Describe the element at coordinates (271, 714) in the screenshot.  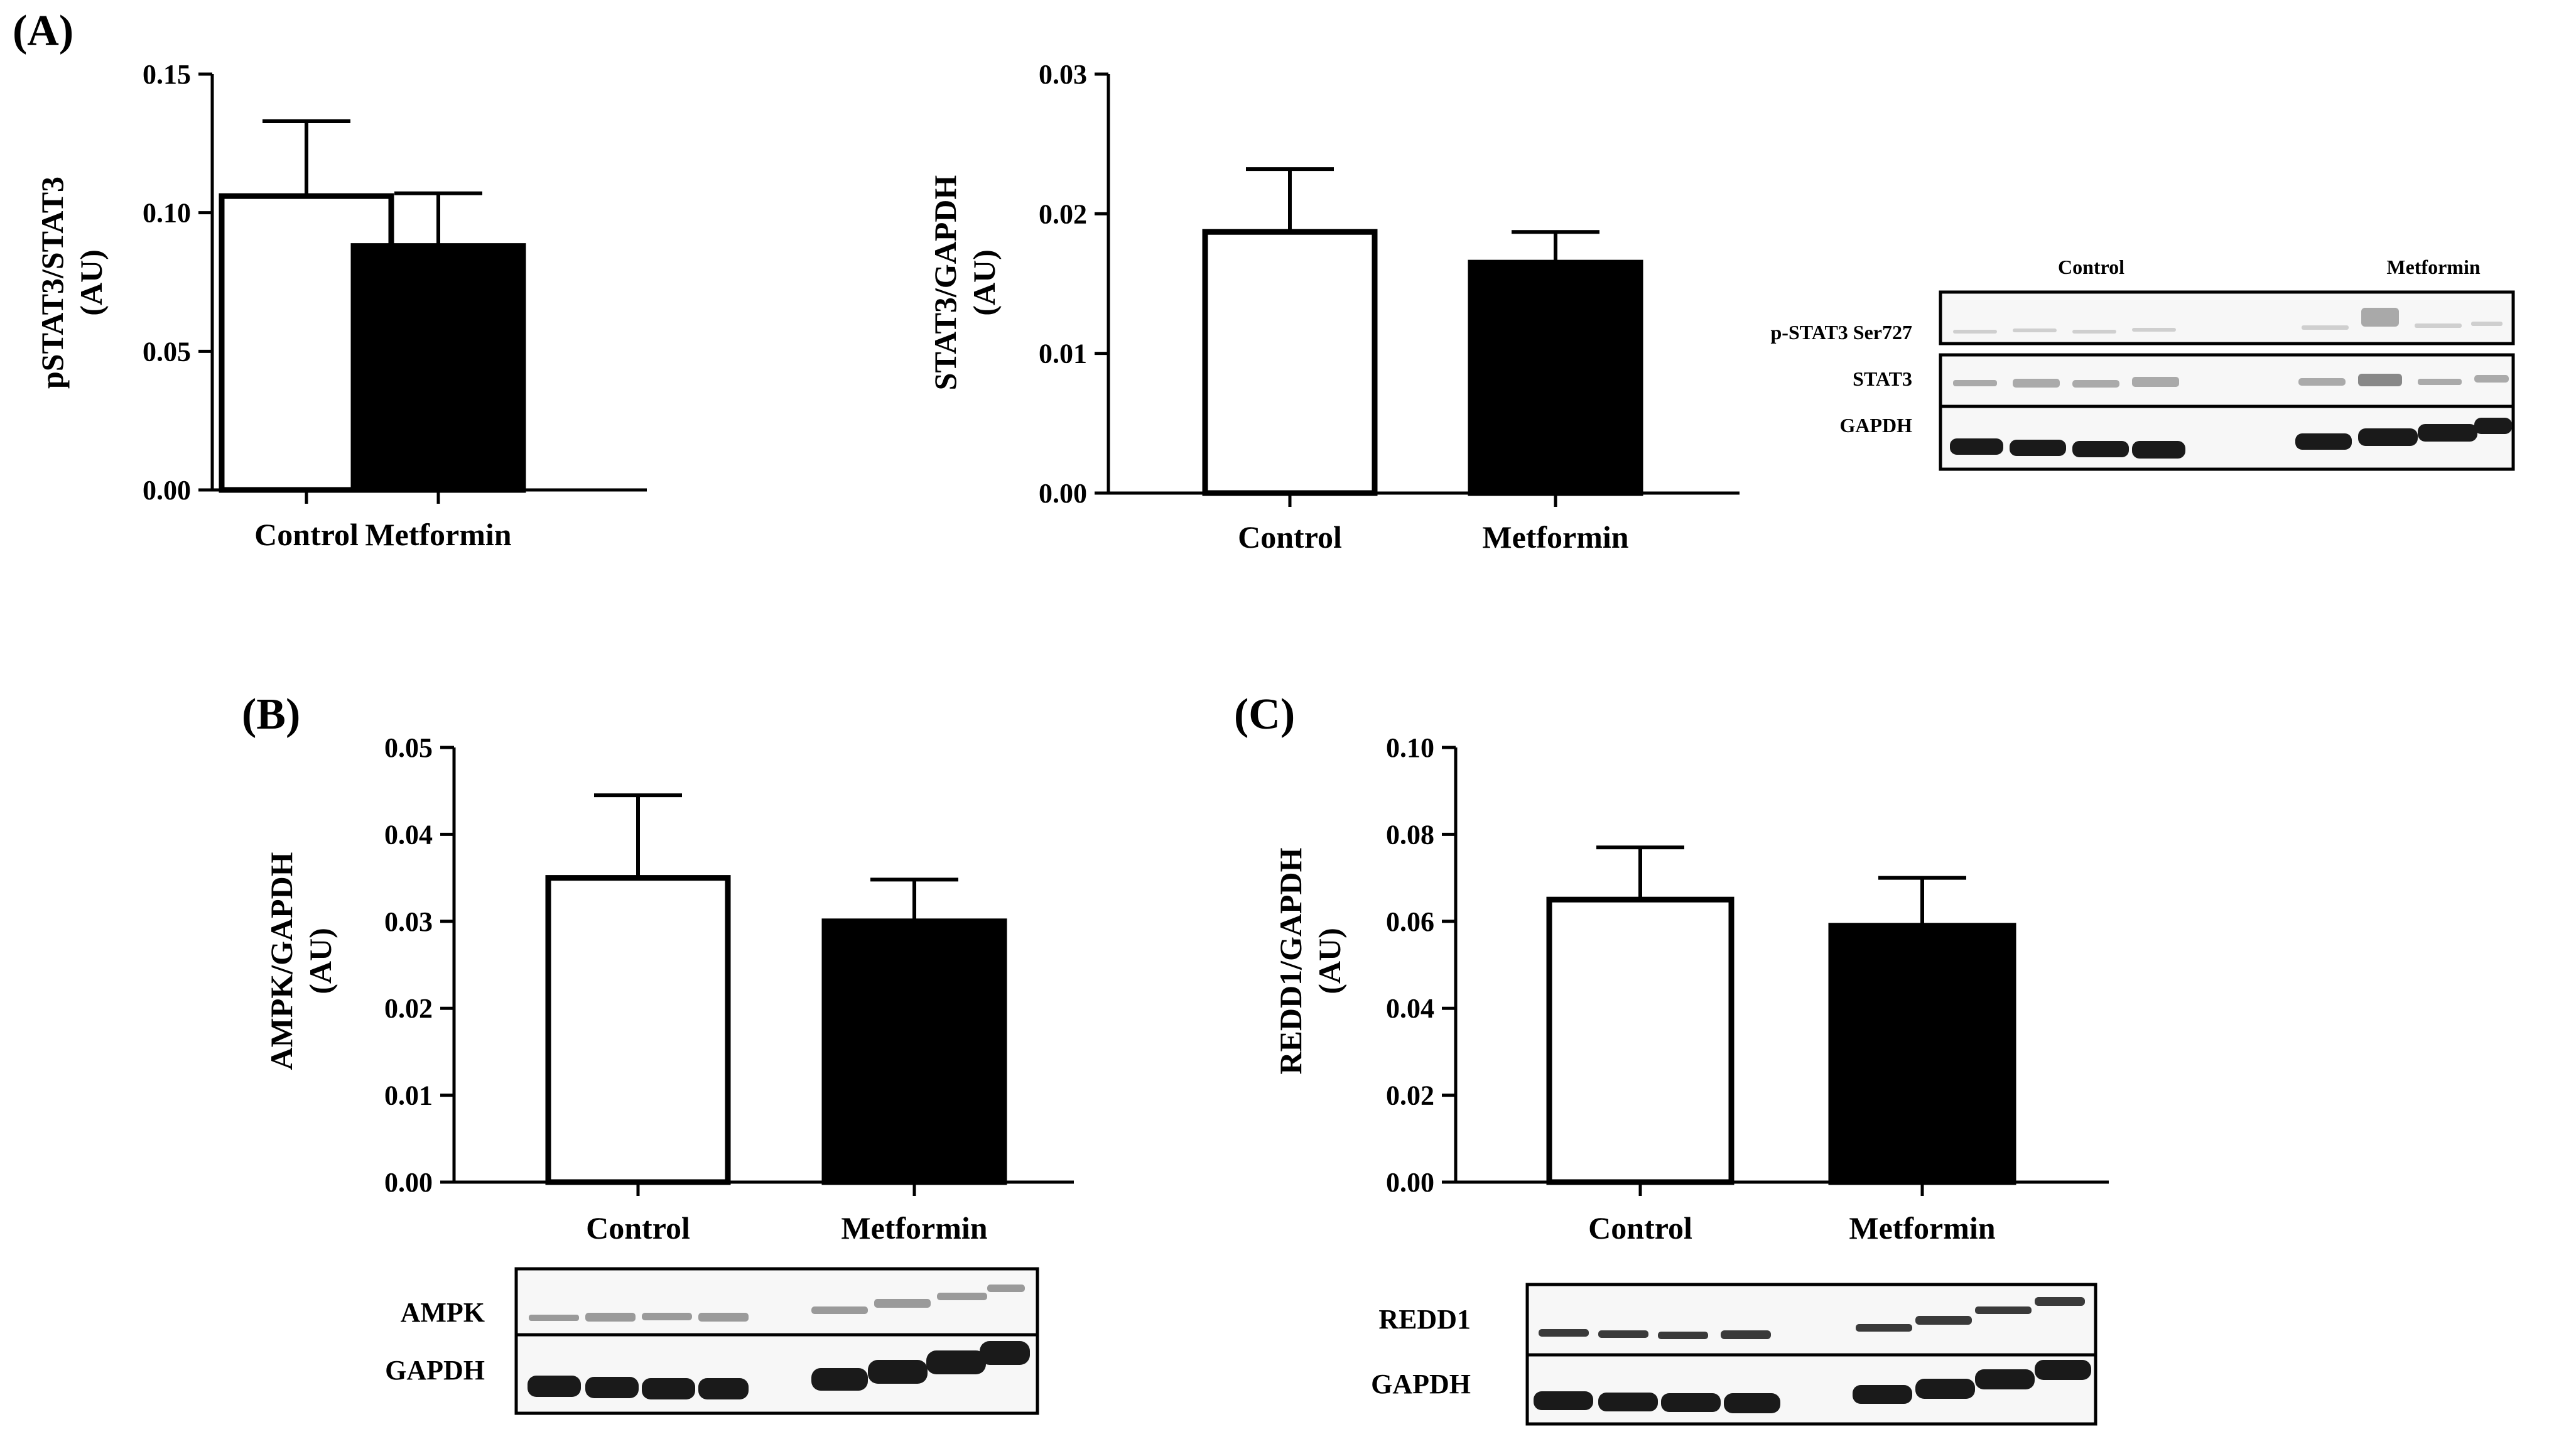
I see `panel-label-b: (B)` at that location.